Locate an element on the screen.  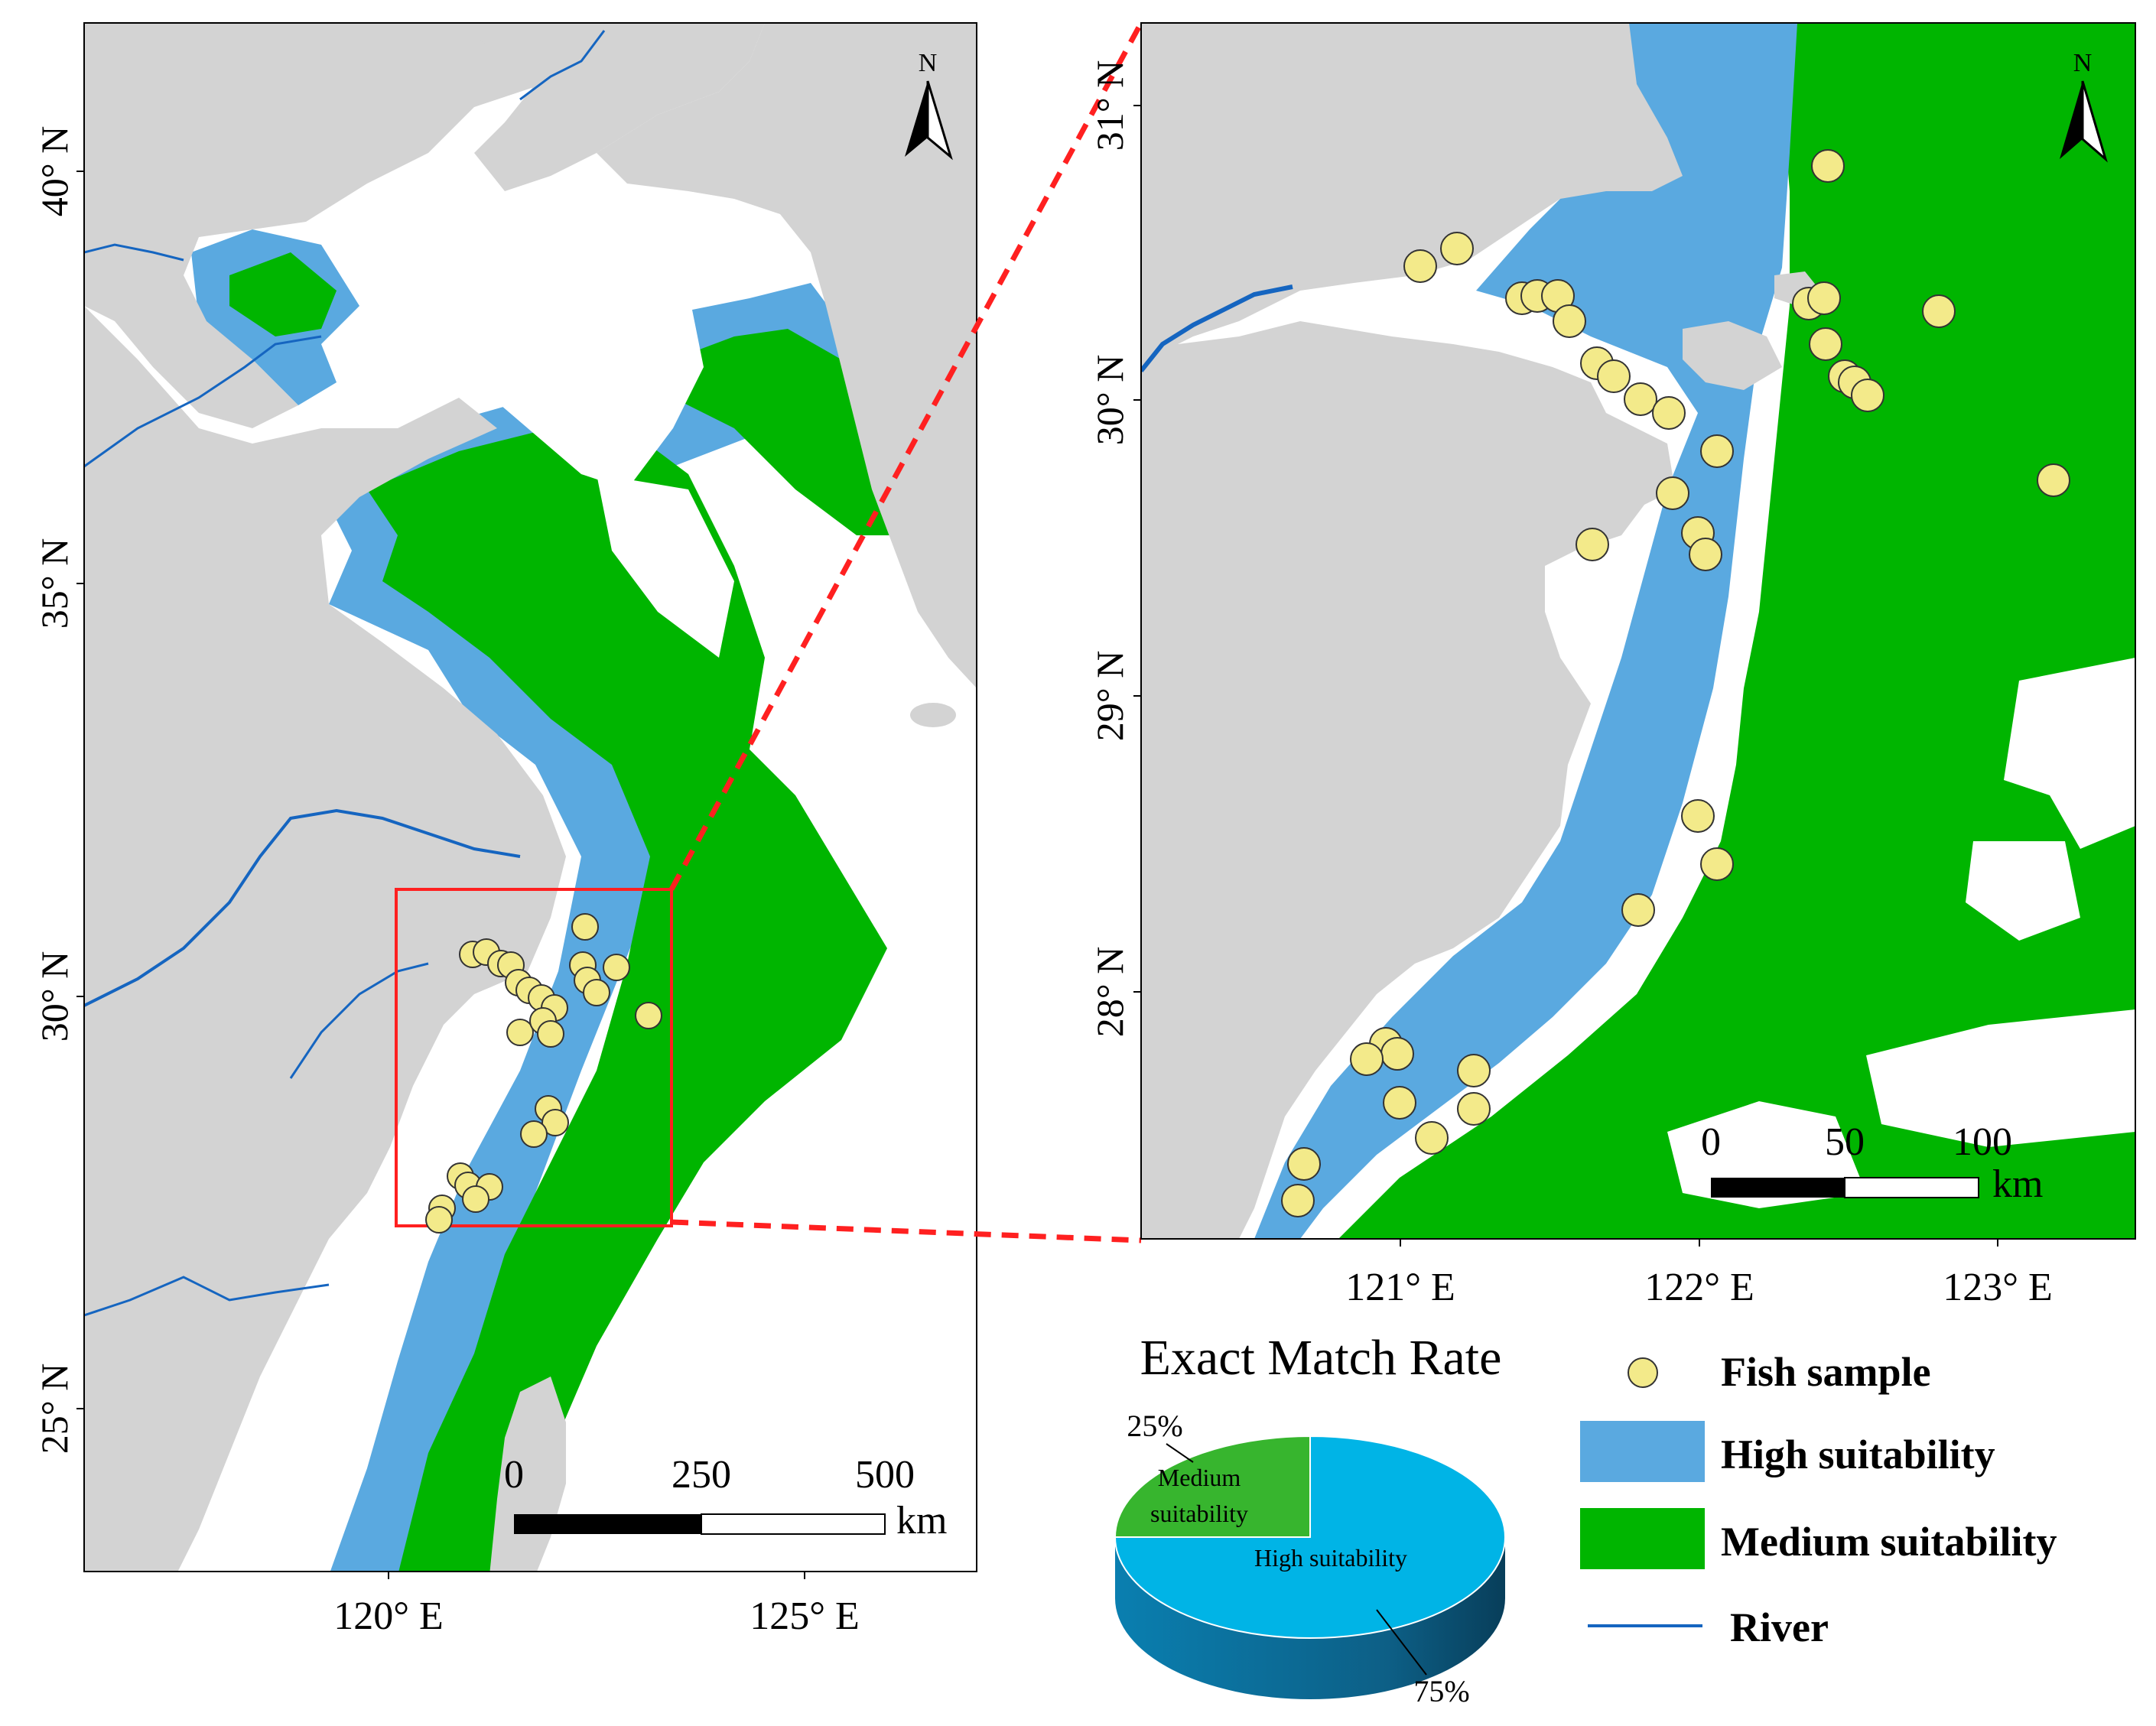
right-scale-unit: km is located at coordinates (2017, 1184).